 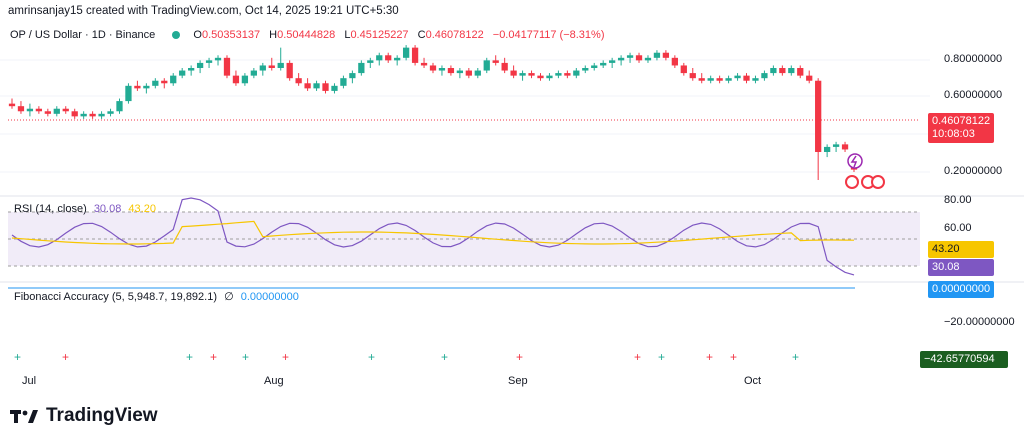 What do you see at coordinates (83, 35) in the screenshot?
I see `symbol-title: OP / US Dollar · 1D · Binance` at bounding box center [83, 35].